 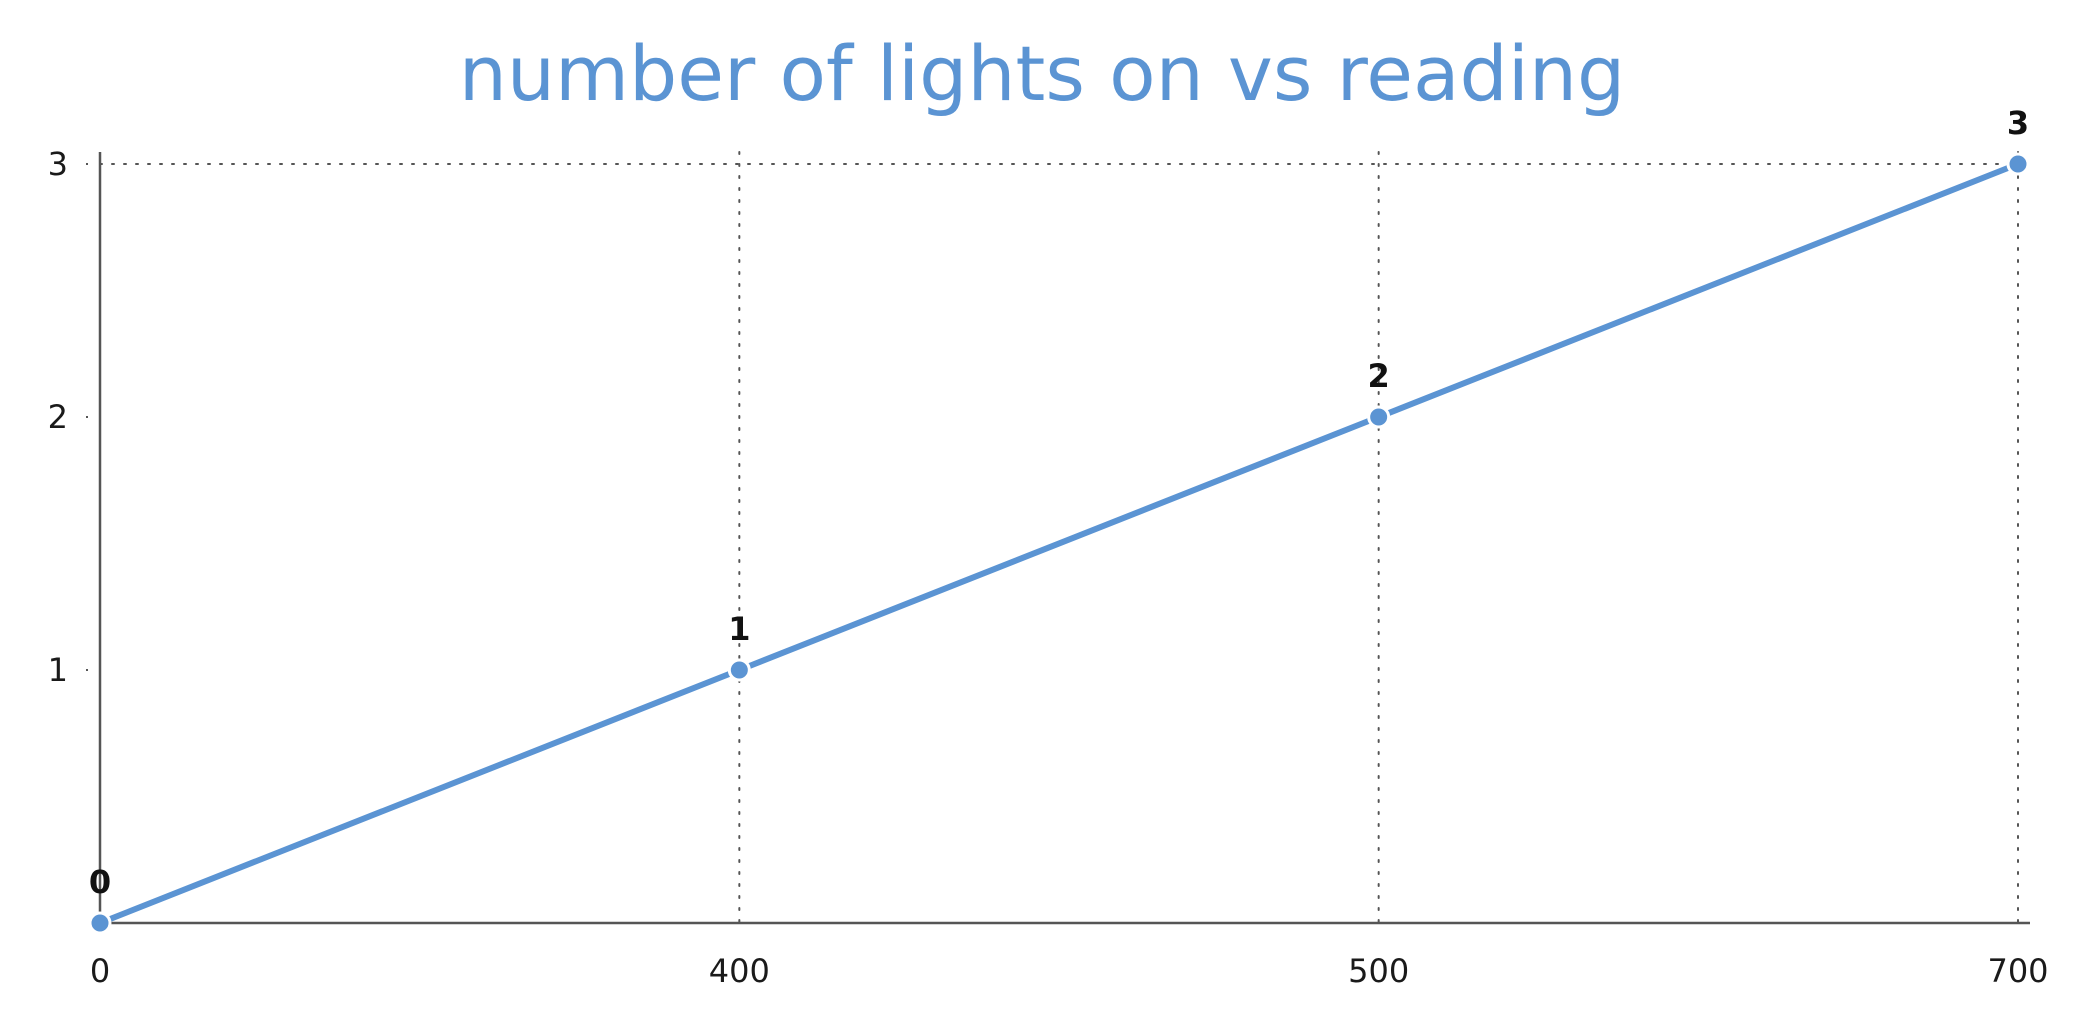 What do you see at coordinates (1379, 376) in the screenshot?
I see `data-label: 2` at bounding box center [1379, 376].